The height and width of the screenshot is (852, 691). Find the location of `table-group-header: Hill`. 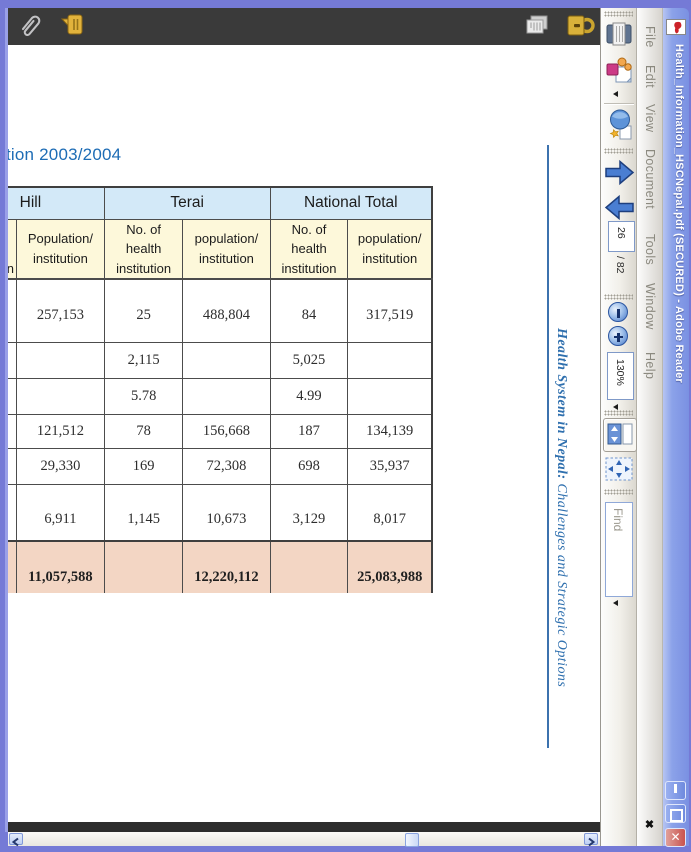

table-group-header: Hill is located at coordinates (56, 203).